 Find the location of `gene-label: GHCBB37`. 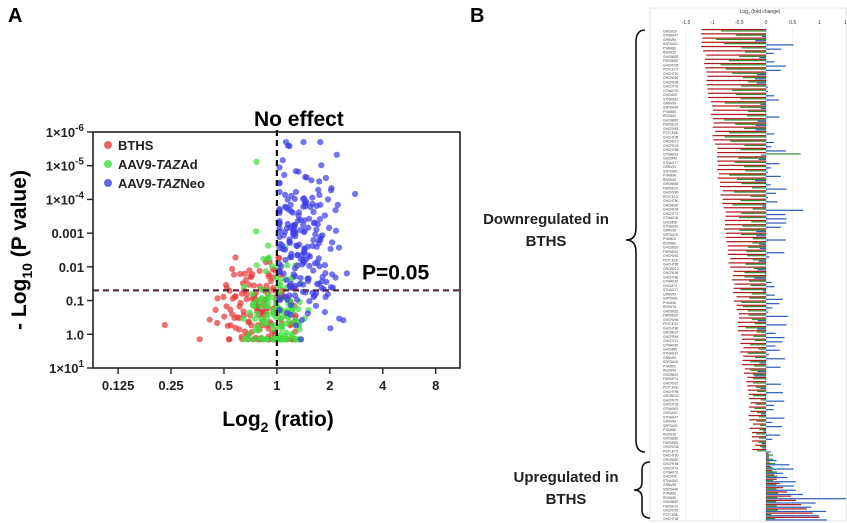

gene-label: GHCBB37 is located at coordinates (671, 375).